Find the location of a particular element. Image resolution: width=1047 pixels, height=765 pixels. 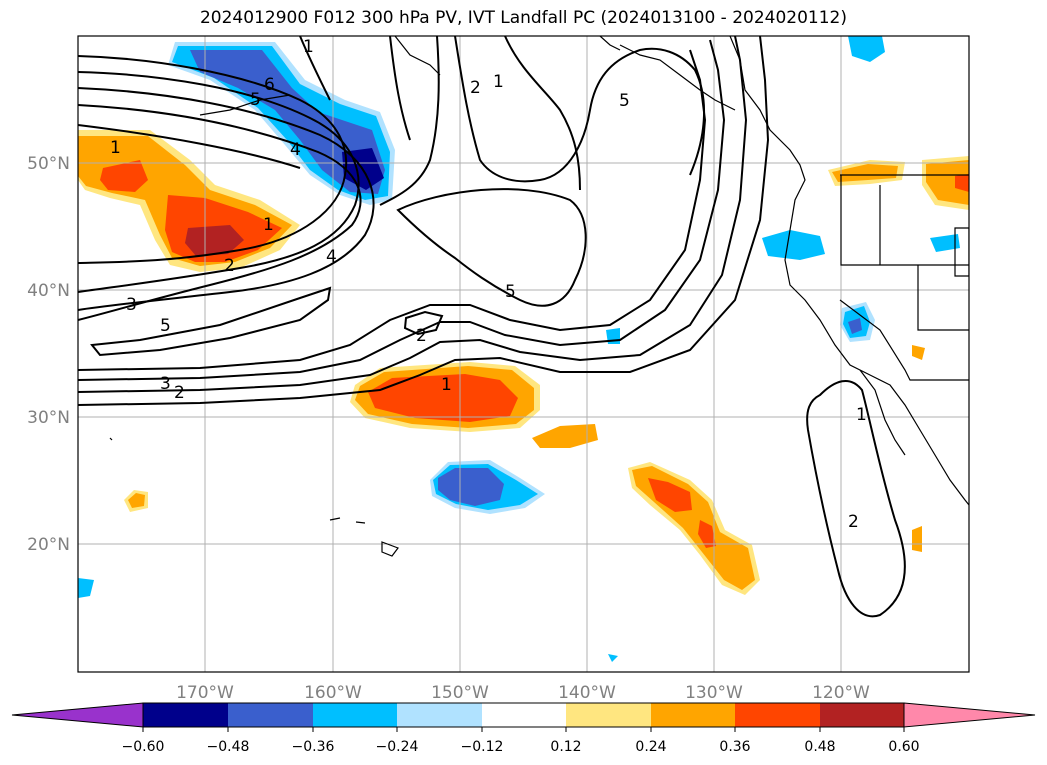

positive-anomaly-northwest is located at coordinates (189, 201).